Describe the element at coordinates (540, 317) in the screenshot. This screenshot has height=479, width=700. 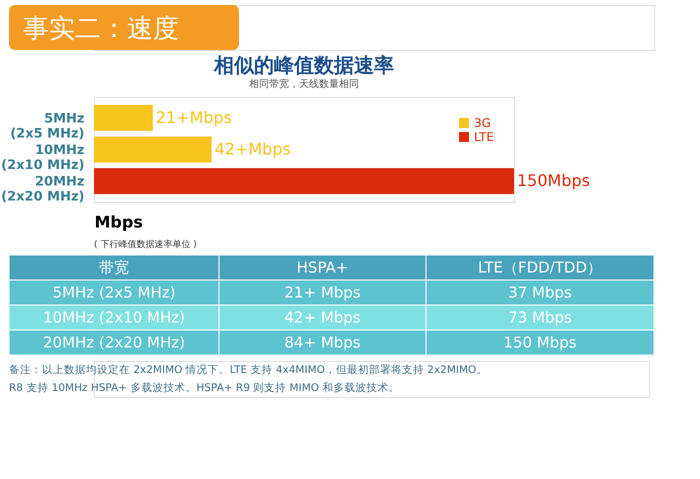
I see `text: 73 Mbps` at that location.